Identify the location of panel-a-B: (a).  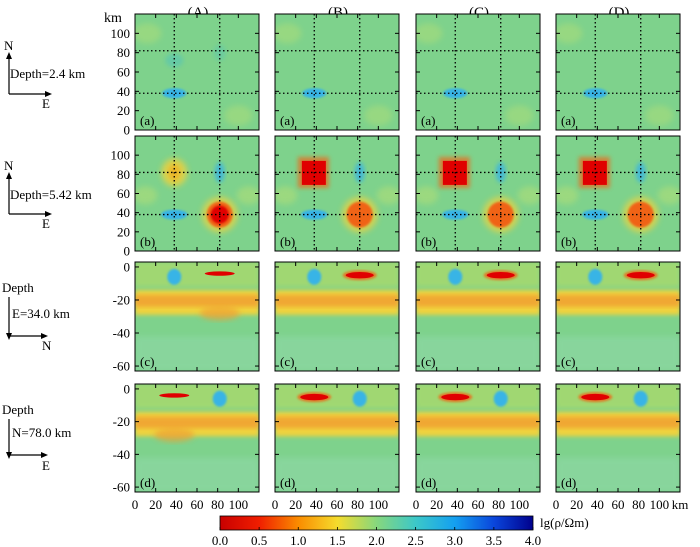
(337, 72).